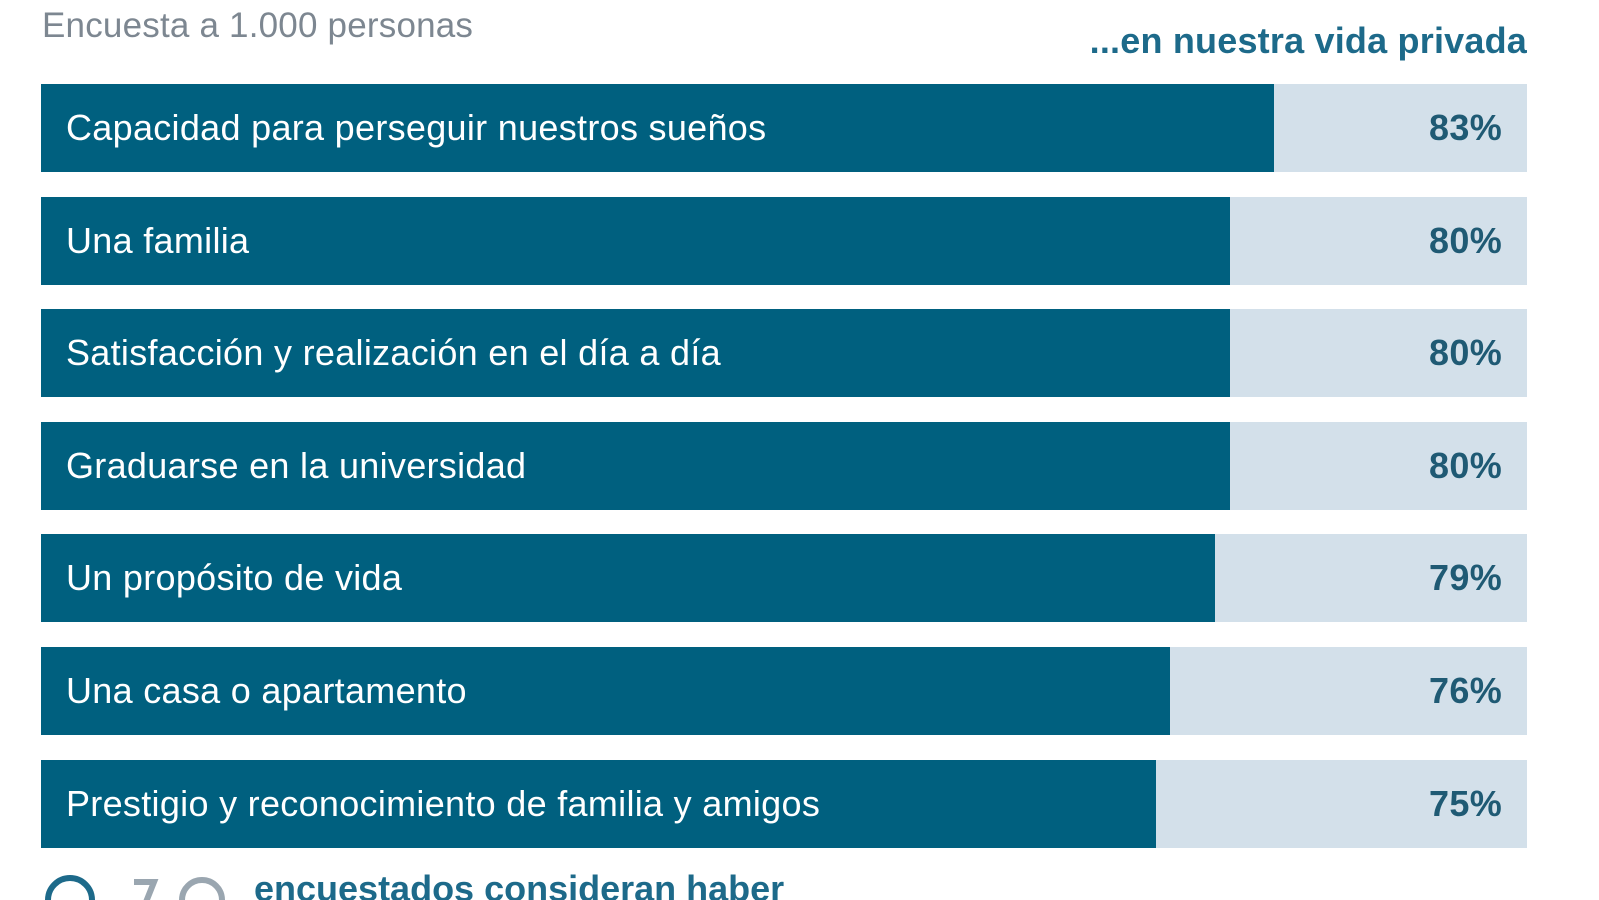  Describe the element at coordinates (158, 240) in the screenshot. I see `bar-label: Una familia` at that location.